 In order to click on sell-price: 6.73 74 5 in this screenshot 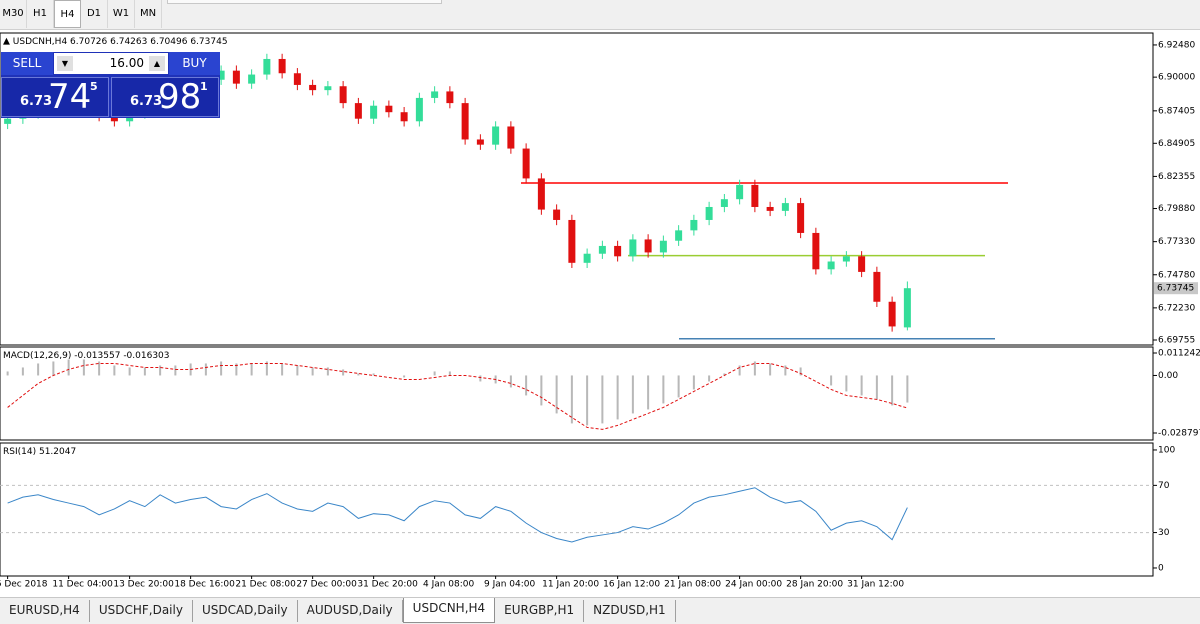, I will do `click(55, 97)`.